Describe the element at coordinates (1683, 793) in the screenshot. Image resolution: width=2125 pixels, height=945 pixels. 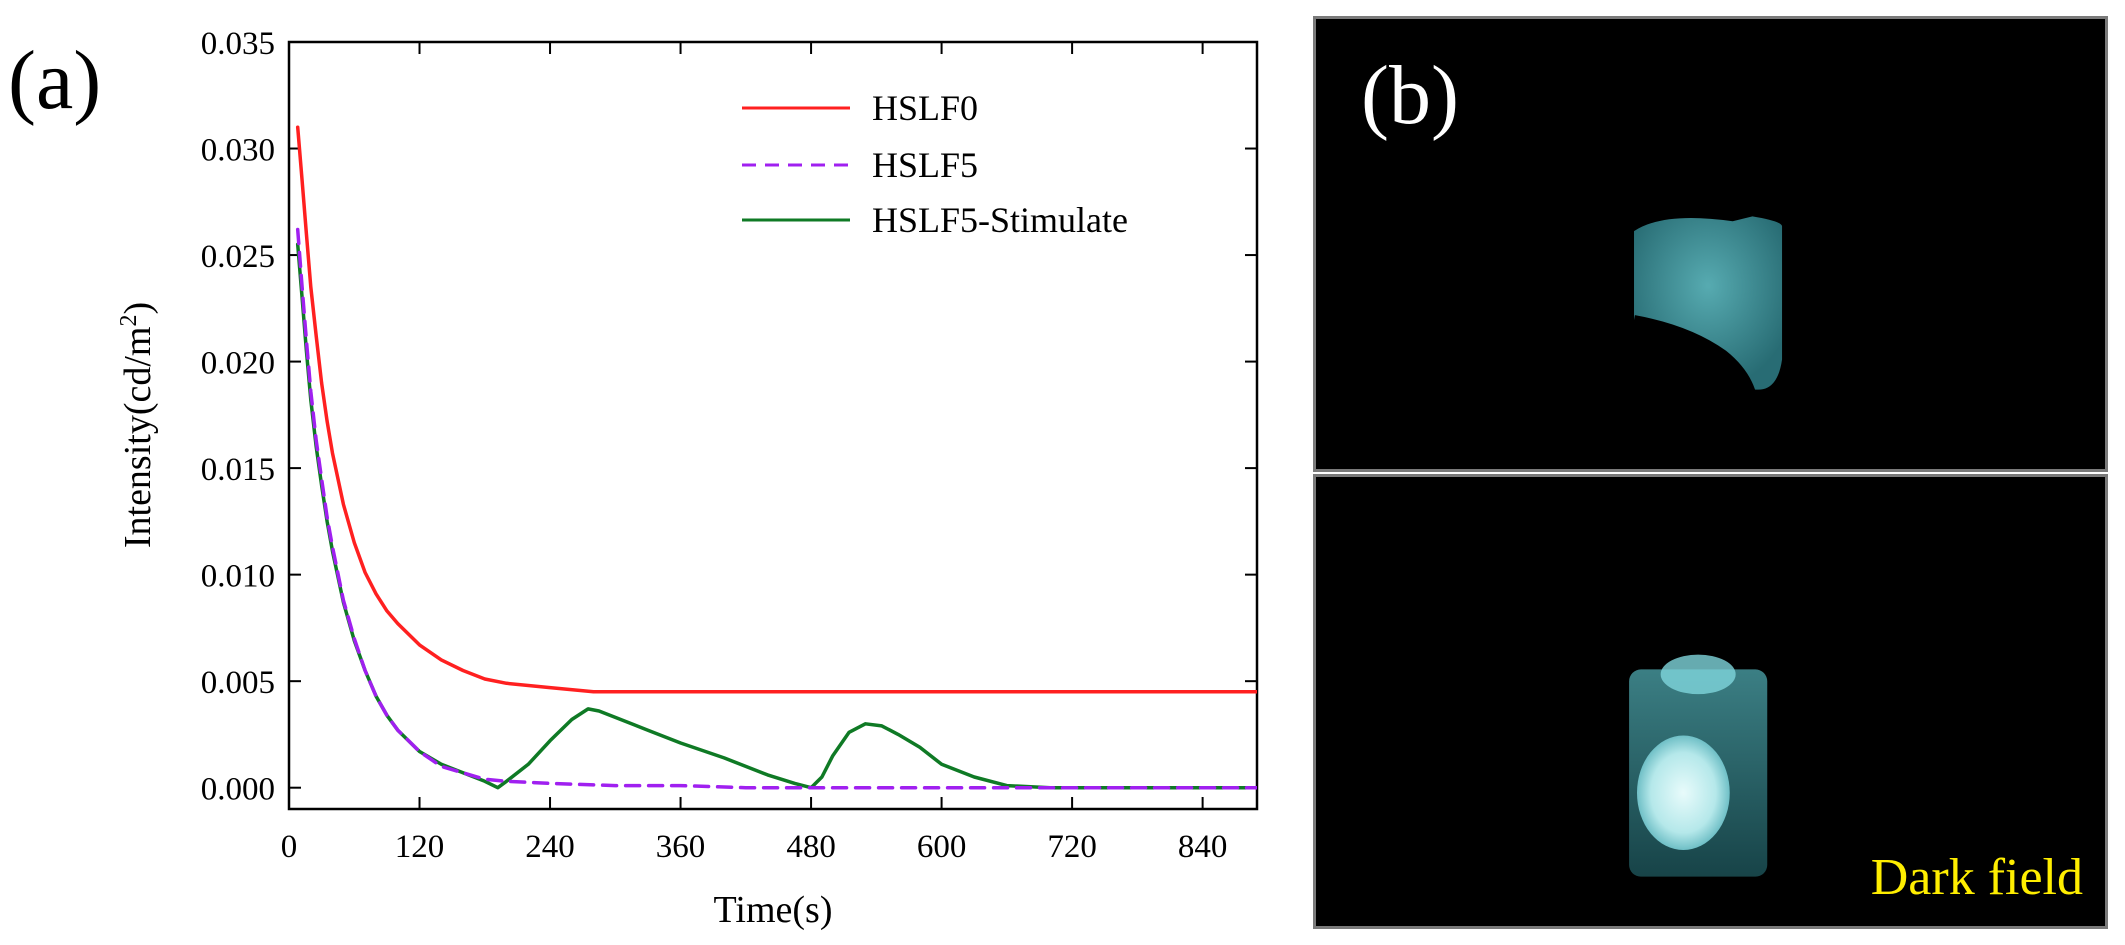
I see `stimulated-spot` at that location.